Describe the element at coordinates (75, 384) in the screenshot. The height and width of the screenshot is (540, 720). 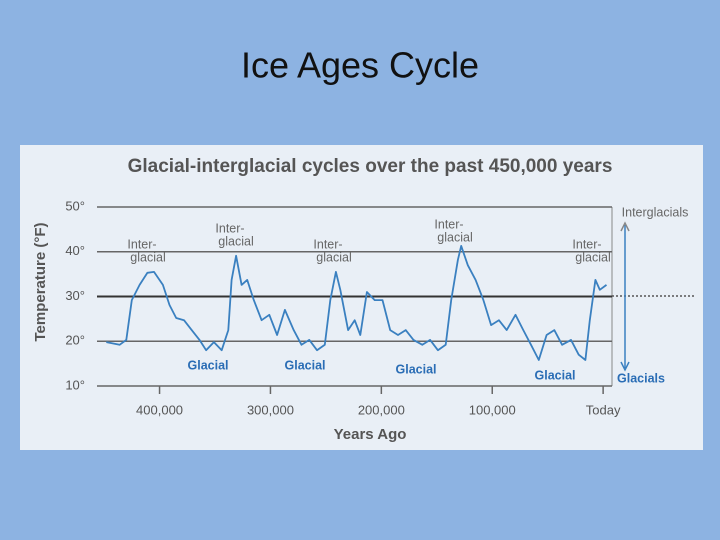
I see `y-tick-label: 10°` at that location.